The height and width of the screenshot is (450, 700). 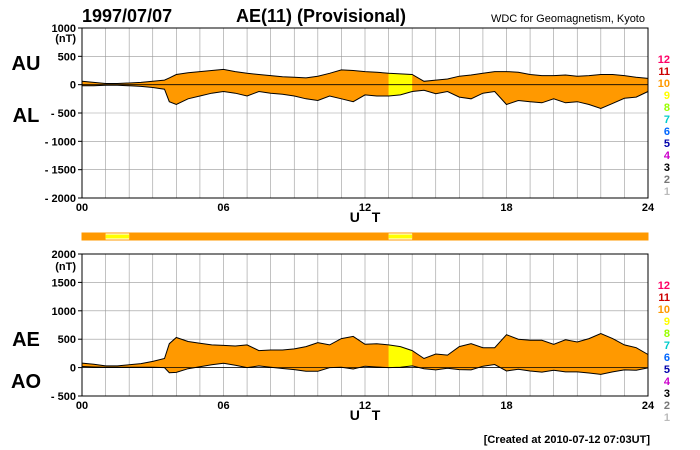 What do you see at coordinates (26, 116) in the screenshot?
I see `lower-index-label: AL` at bounding box center [26, 116].